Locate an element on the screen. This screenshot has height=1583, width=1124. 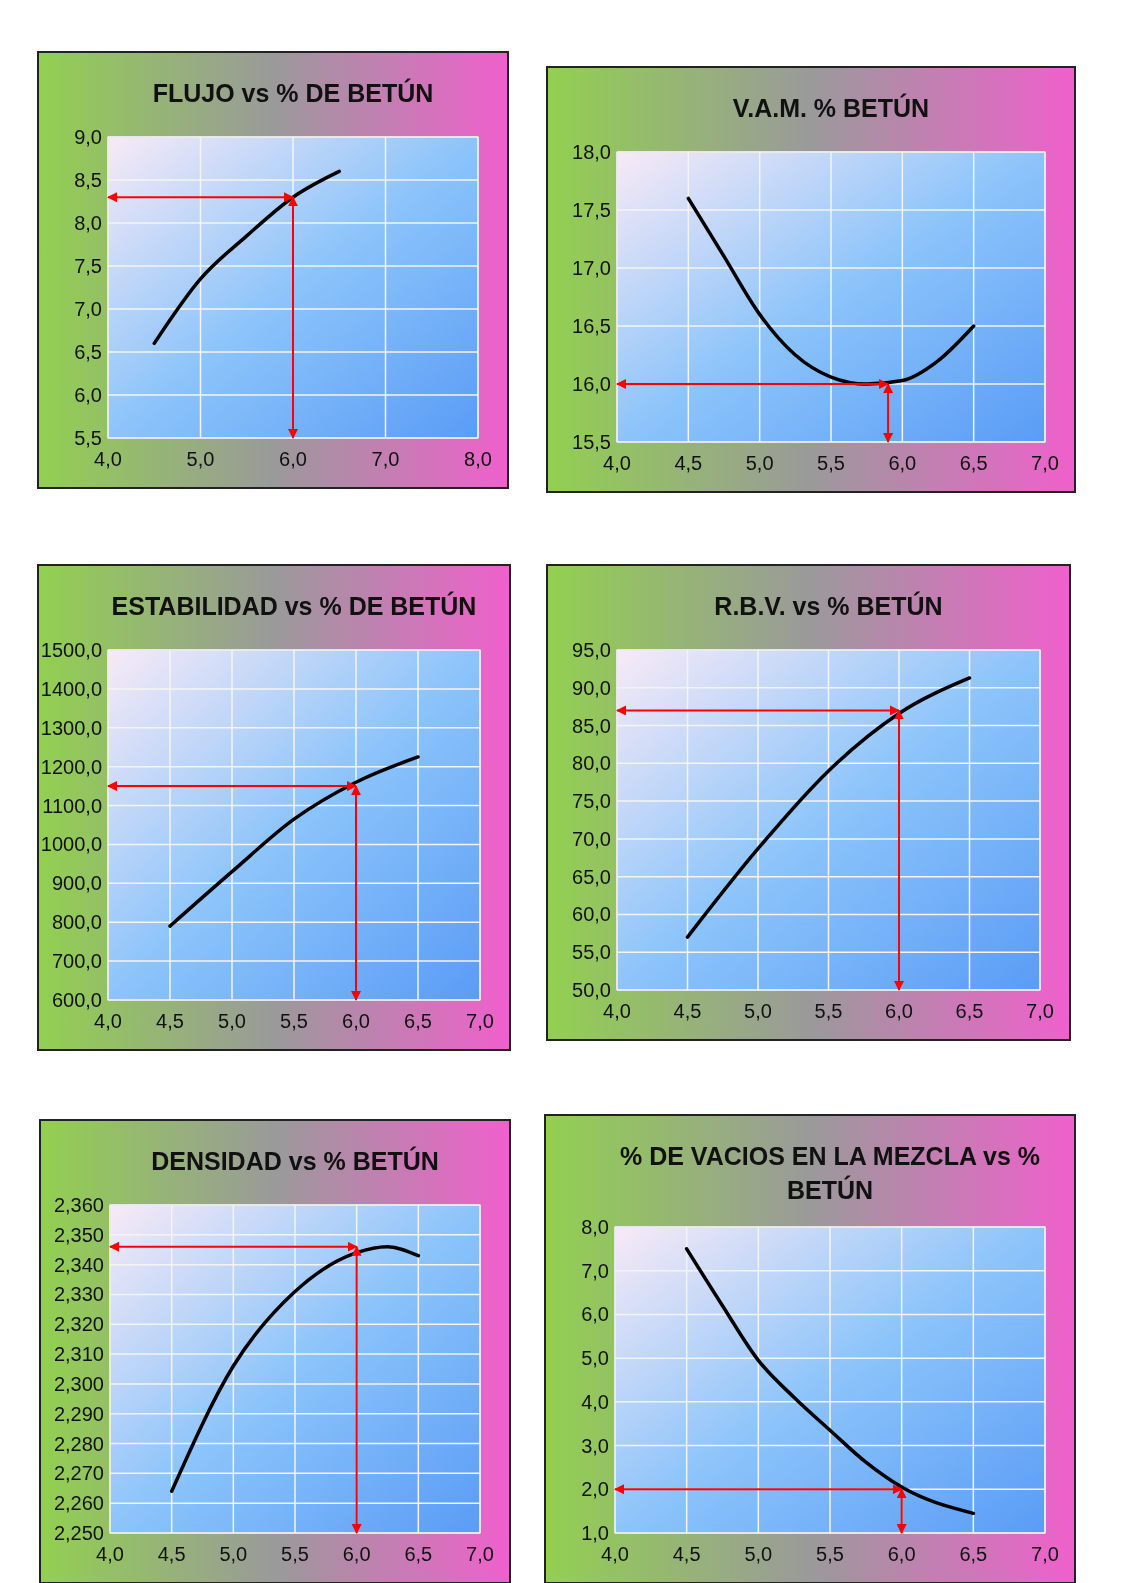
y-tick-label: 75,0 is located at coordinates (591, 801).